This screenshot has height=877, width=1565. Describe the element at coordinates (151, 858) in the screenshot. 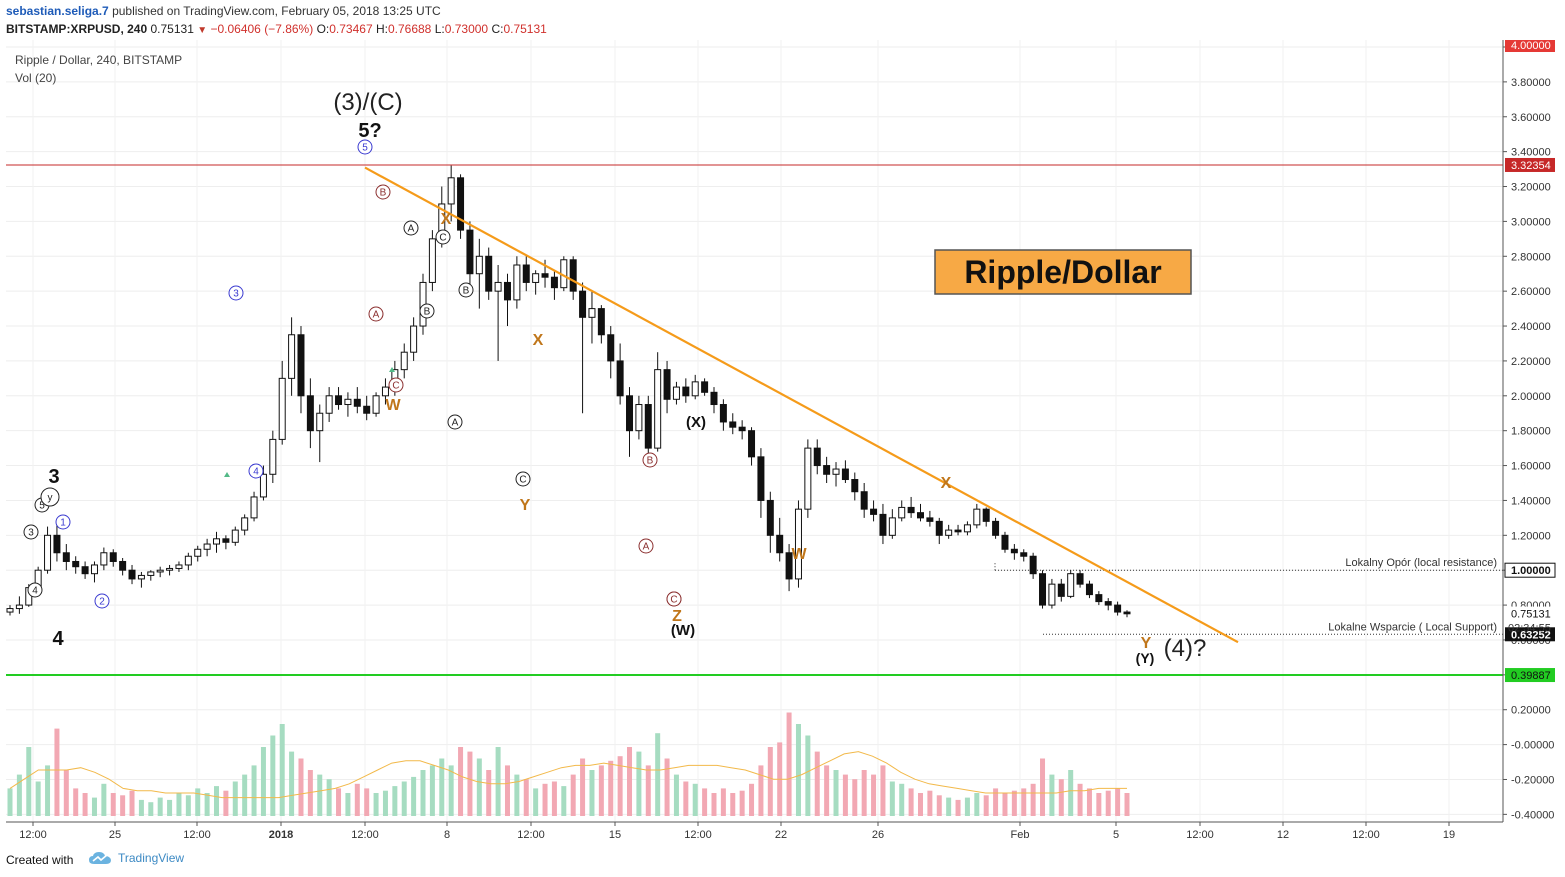

I see `tradingview-brand: TradingView` at that location.